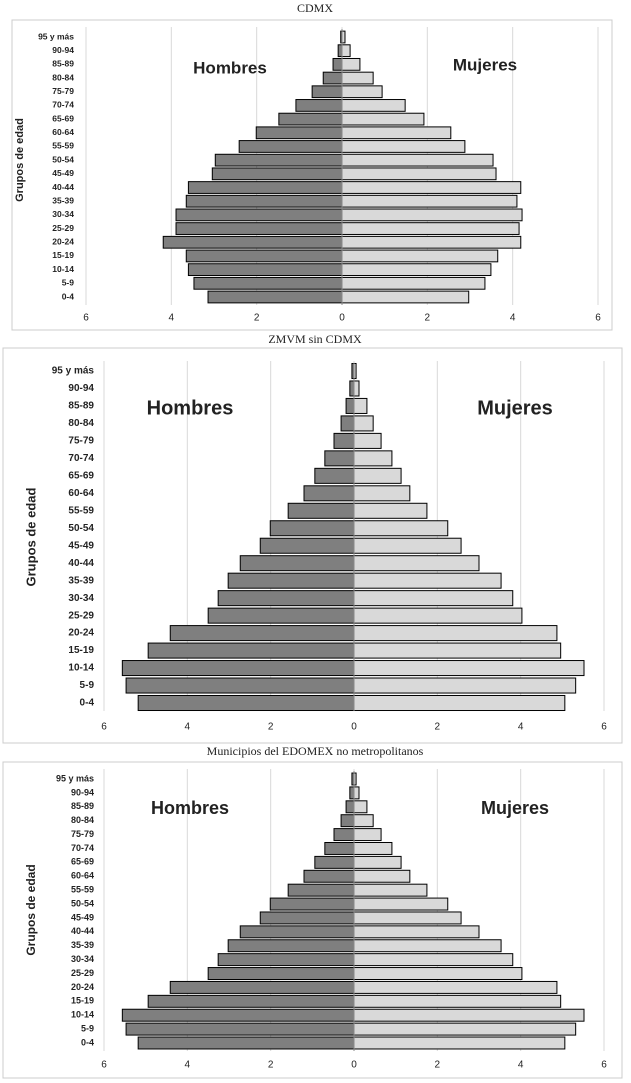 The image size is (631, 1083). What do you see at coordinates (82, 917) in the screenshot?
I see `y-tick-label: 45-49` at bounding box center [82, 917].